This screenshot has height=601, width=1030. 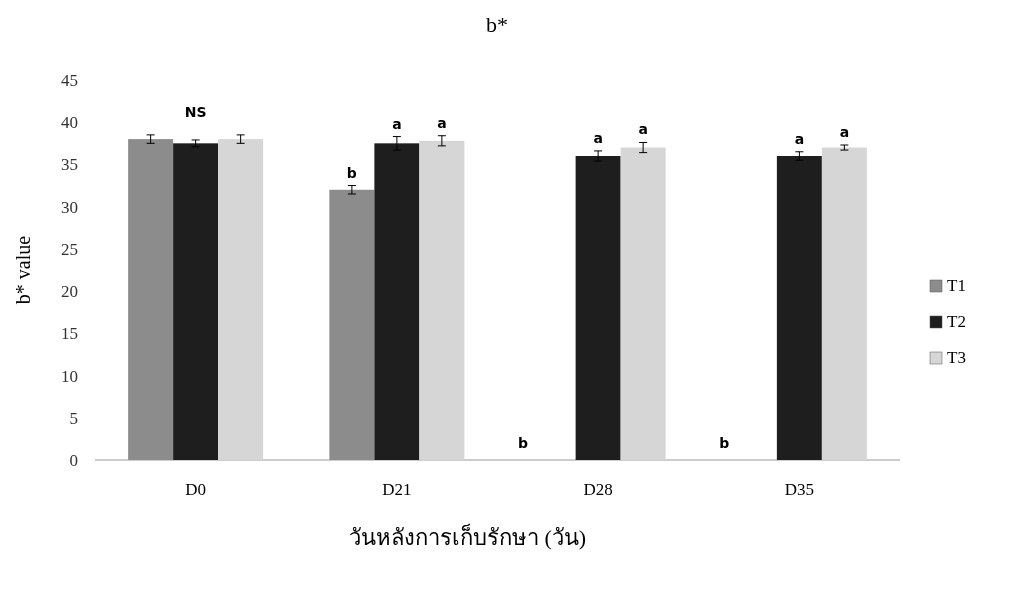 I want to click on x-tick-label: D21, so click(x=397, y=489).